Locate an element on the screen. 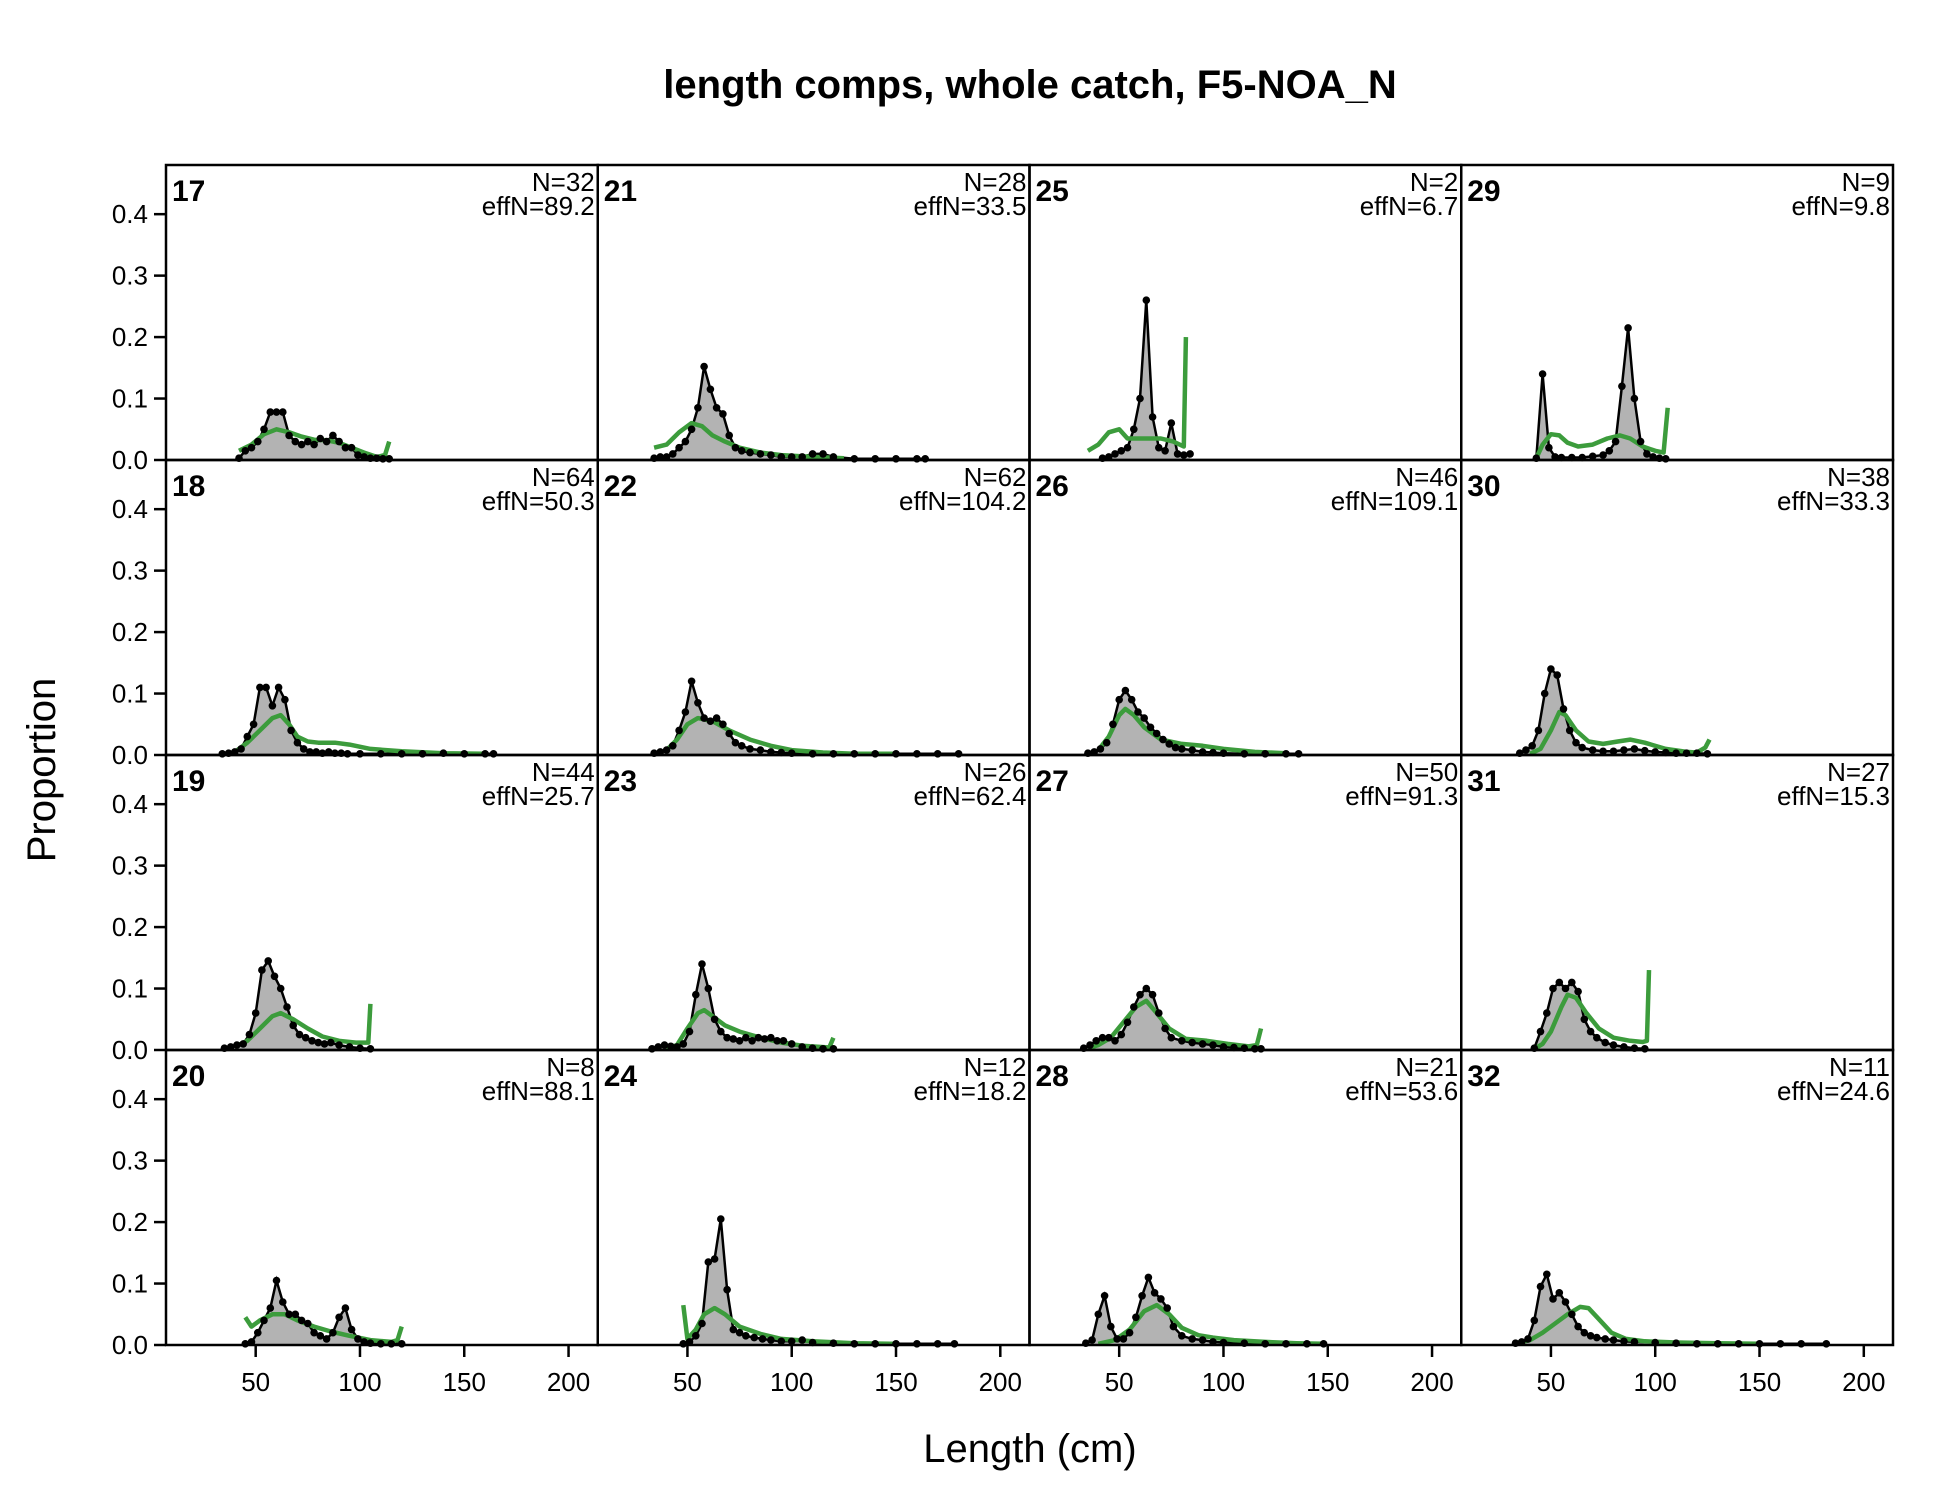 Image resolution: width=1950 pixels, height=1500 pixels. y-tick-label: 0.3 is located at coordinates (130, 1161).